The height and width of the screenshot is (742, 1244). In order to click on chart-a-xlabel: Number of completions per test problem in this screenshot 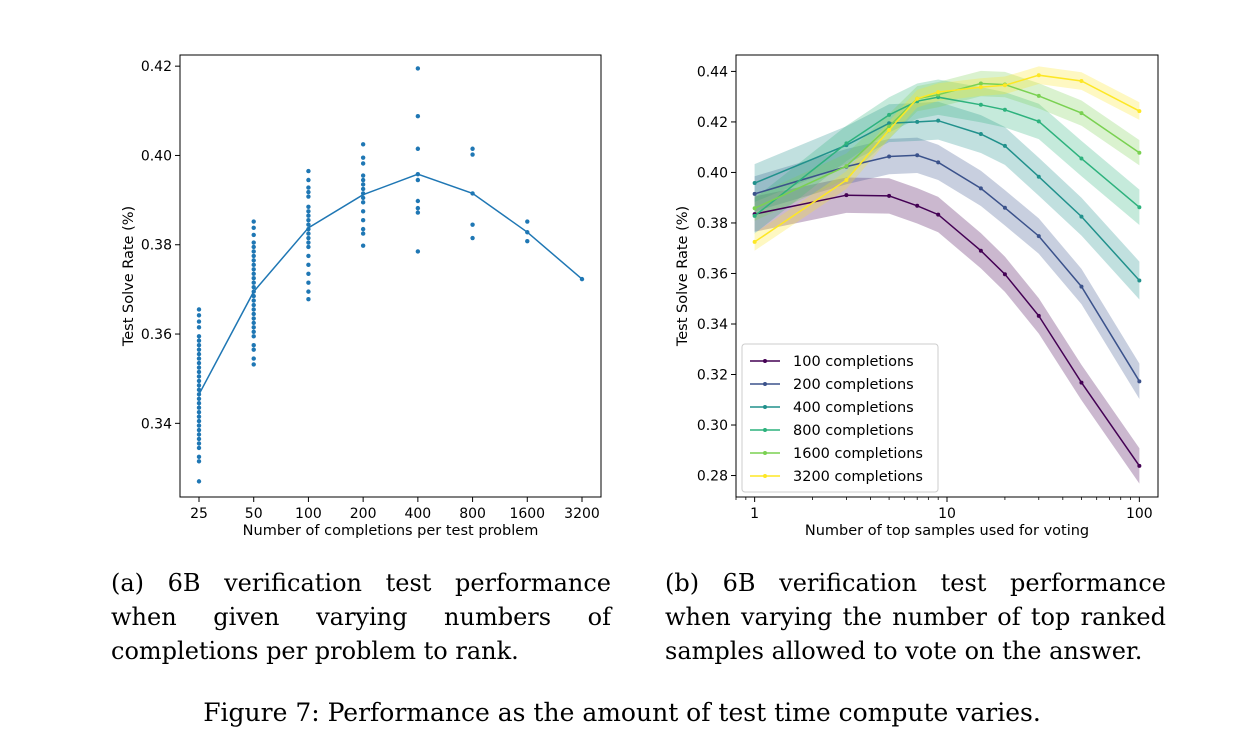, I will do `click(391, 531)`.